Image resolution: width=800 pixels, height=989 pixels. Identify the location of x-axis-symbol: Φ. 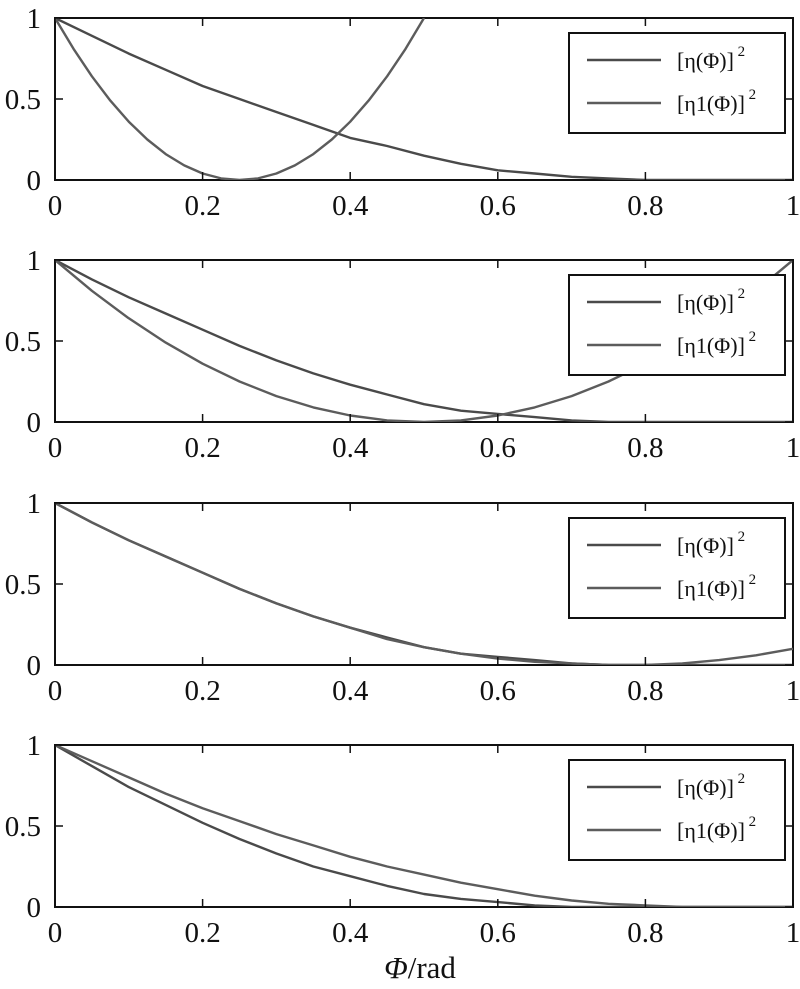
(396, 967).